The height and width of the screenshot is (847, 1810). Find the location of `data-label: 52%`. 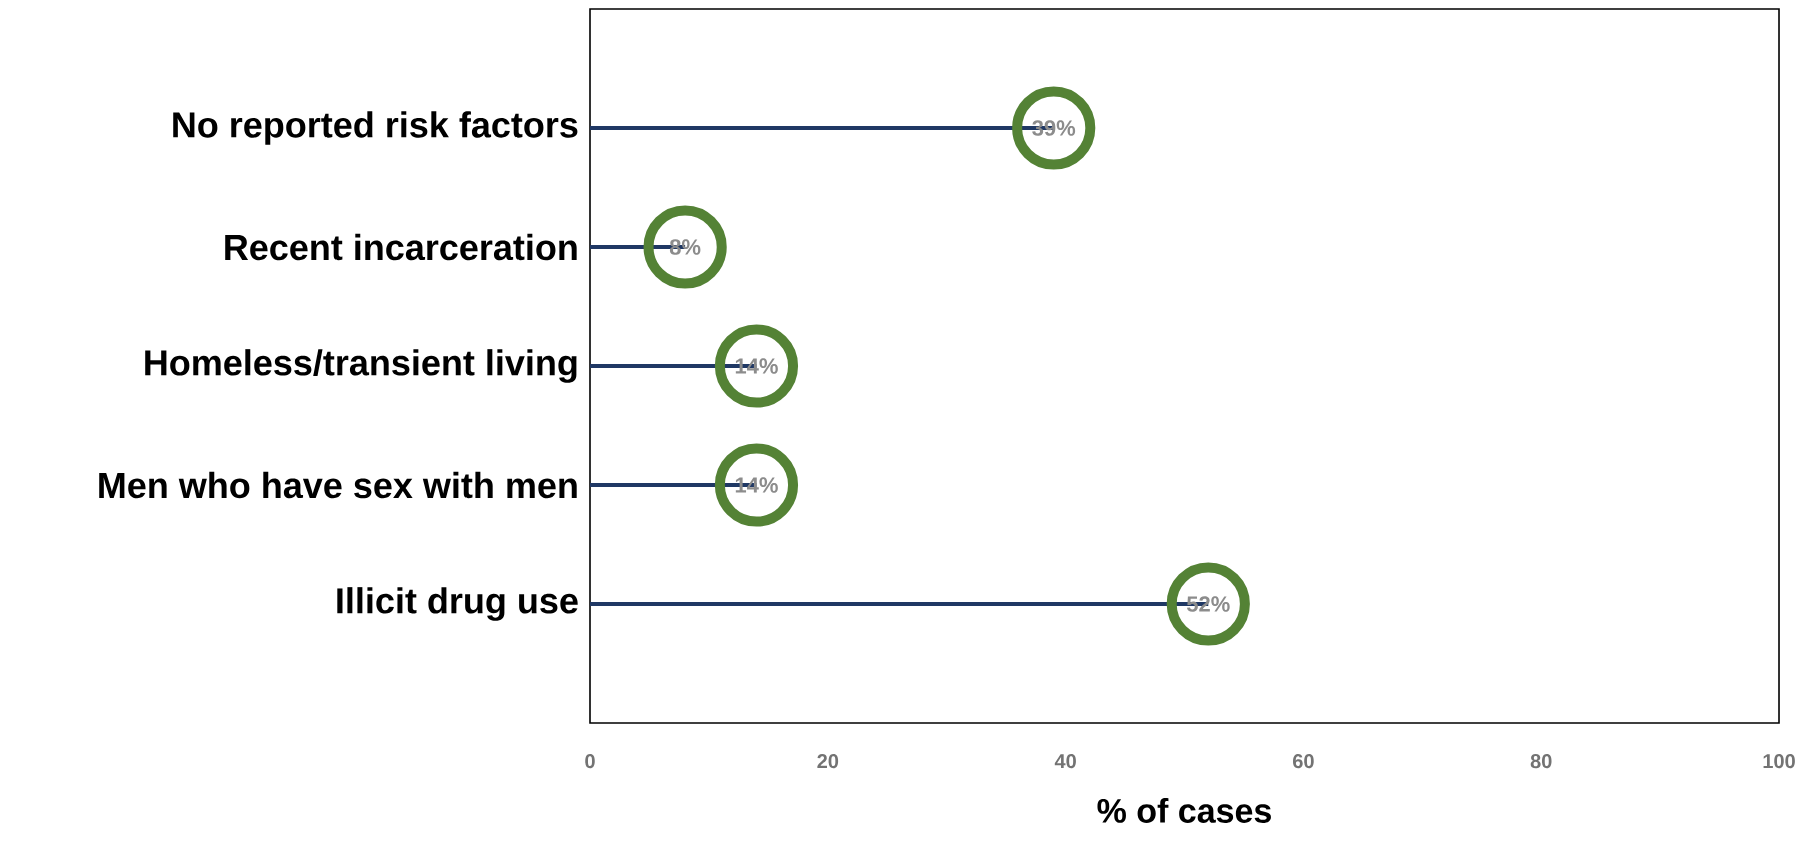

data-label: 52% is located at coordinates (1208, 604).